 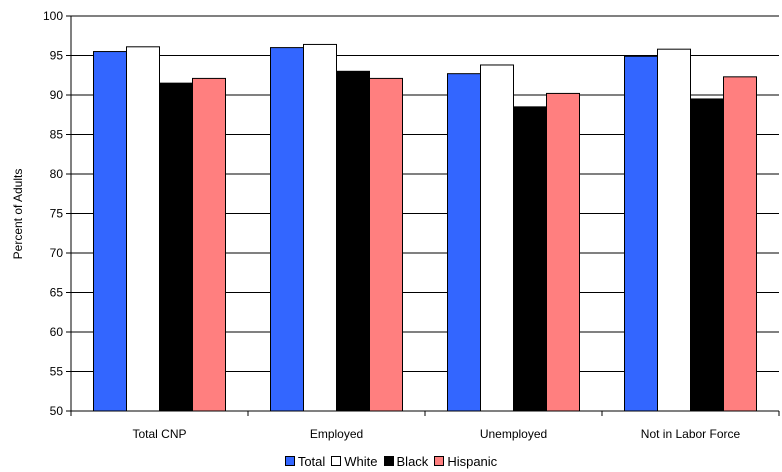 What do you see at coordinates (57, 372) in the screenshot?
I see `y-tick-label: 55` at bounding box center [57, 372].